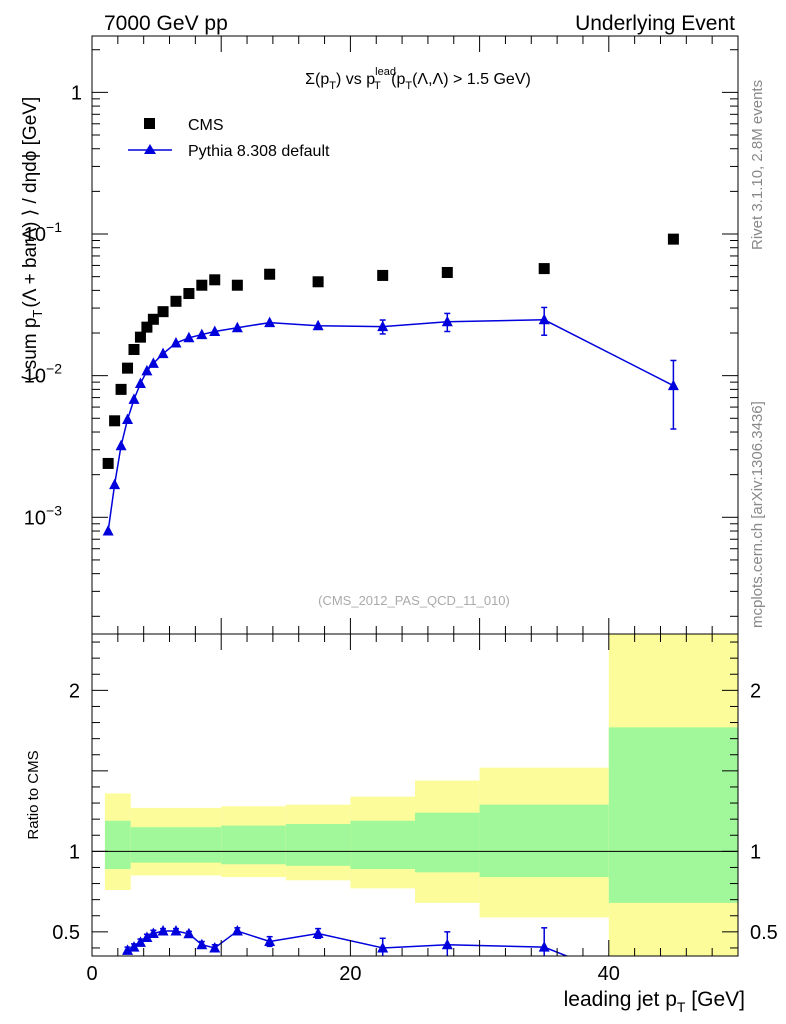  What do you see at coordinates (757, 514) in the screenshot?
I see `source-label: mcplots.cern.ch [arXiv:1306.3436]` at bounding box center [757, 514].